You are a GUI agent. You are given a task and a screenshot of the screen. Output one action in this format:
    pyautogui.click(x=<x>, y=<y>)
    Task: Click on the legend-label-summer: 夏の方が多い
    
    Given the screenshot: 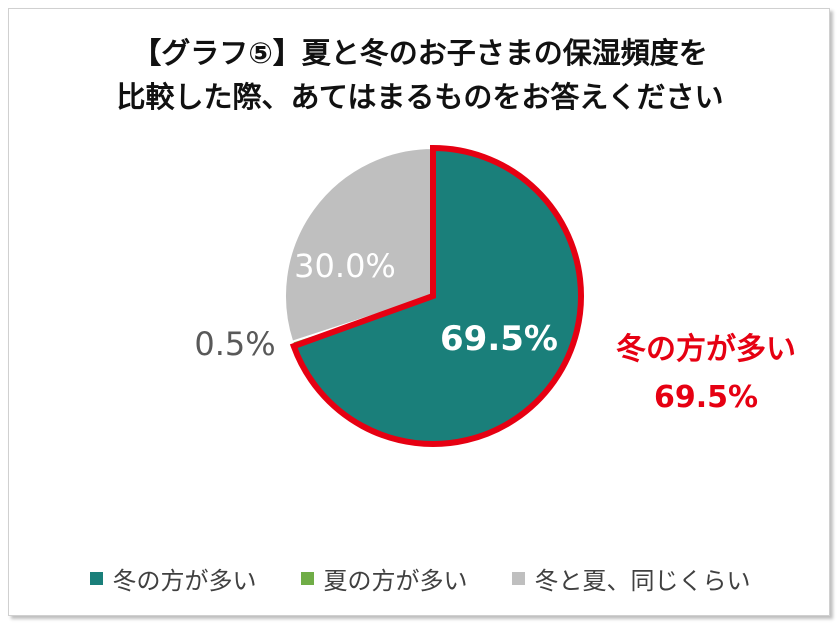 What is the action you would take?
    pyautogui.click(x=395, y=581)
    